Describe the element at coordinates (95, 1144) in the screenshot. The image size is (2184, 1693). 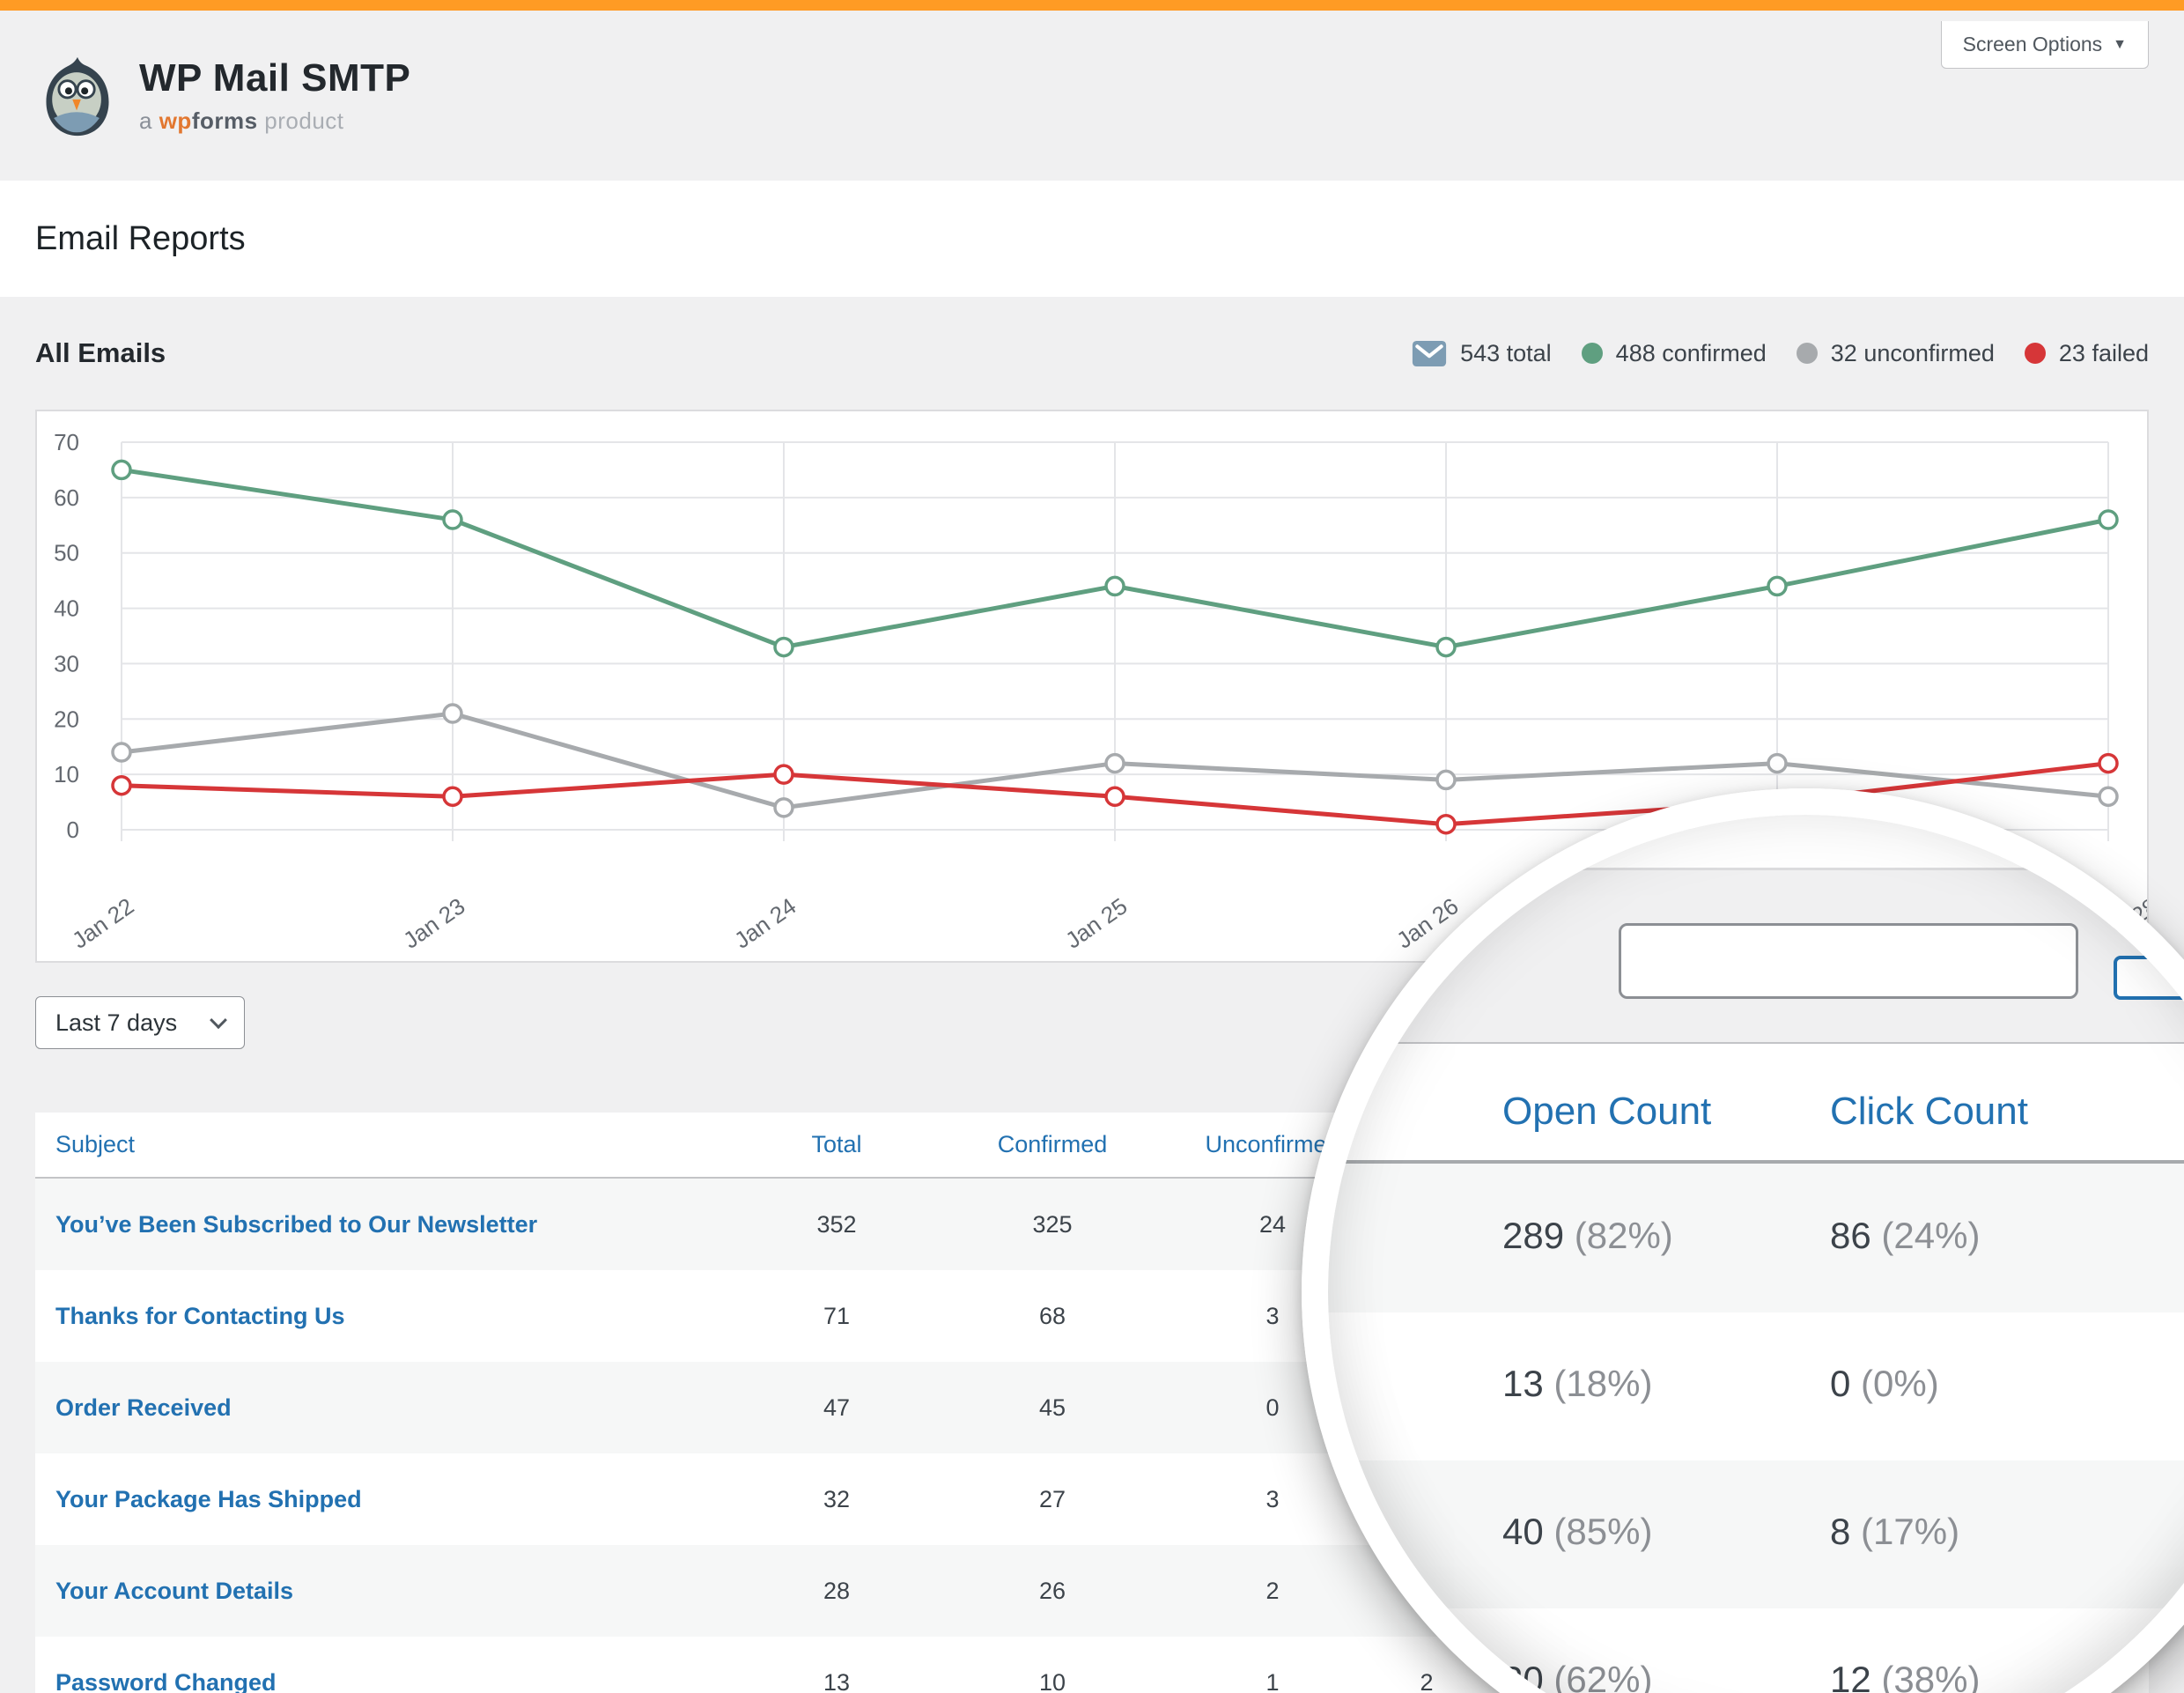
I see `column-header-subject: Subject` at that location.